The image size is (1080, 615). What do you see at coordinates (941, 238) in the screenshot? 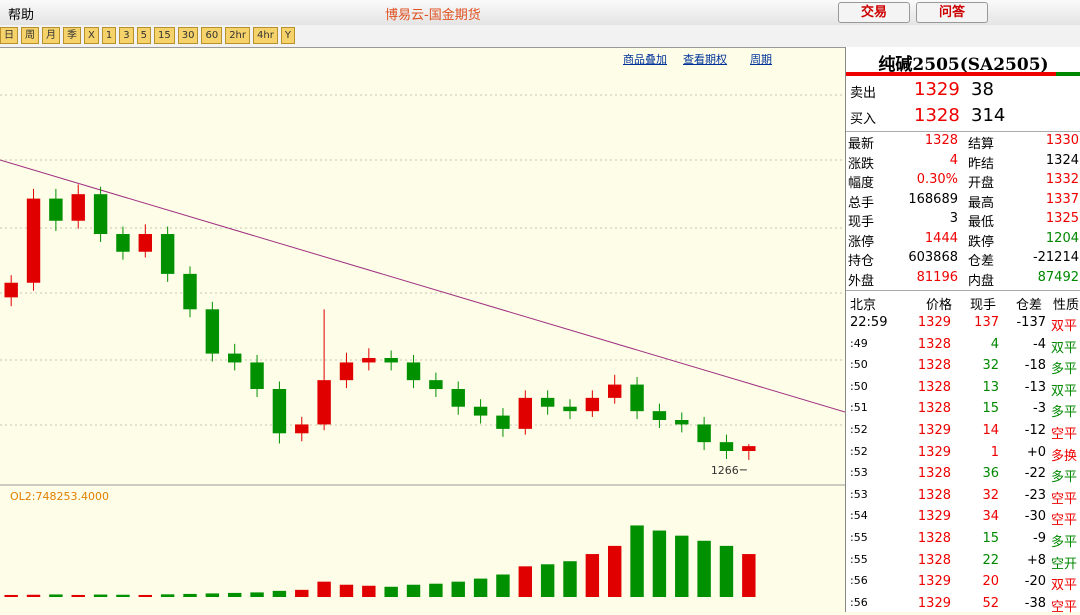
I see `stat-value: 1444` at bounding box center [941, 238].